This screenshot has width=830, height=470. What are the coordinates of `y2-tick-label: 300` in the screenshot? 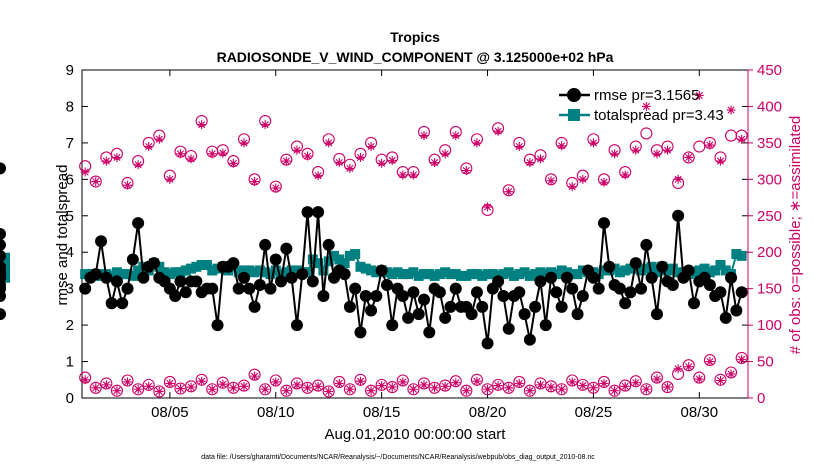 It's located at (769, 179).